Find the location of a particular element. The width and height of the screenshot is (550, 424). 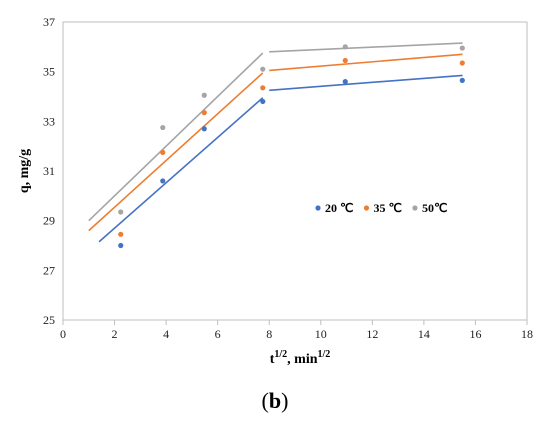

y-tick-label: 35 is located at coordinates (49, 72).